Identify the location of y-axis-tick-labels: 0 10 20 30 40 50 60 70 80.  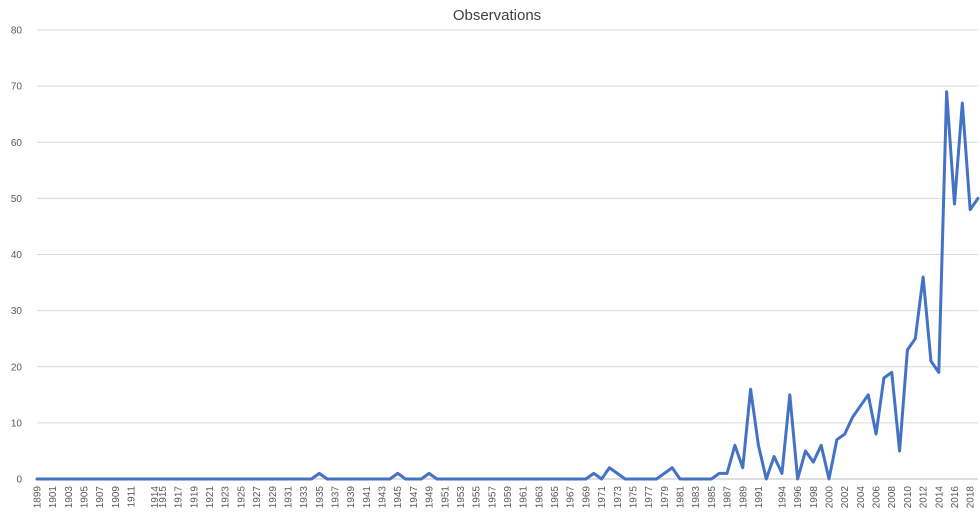
(17, 256).